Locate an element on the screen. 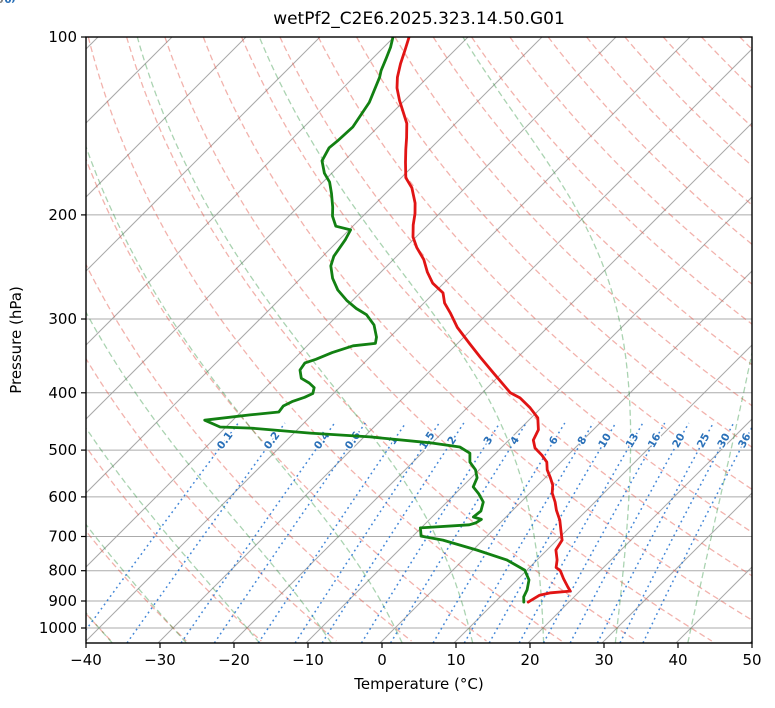 This screenshot has width=775, height=708. svg-text: −70 is located at coordinates (6, 3).